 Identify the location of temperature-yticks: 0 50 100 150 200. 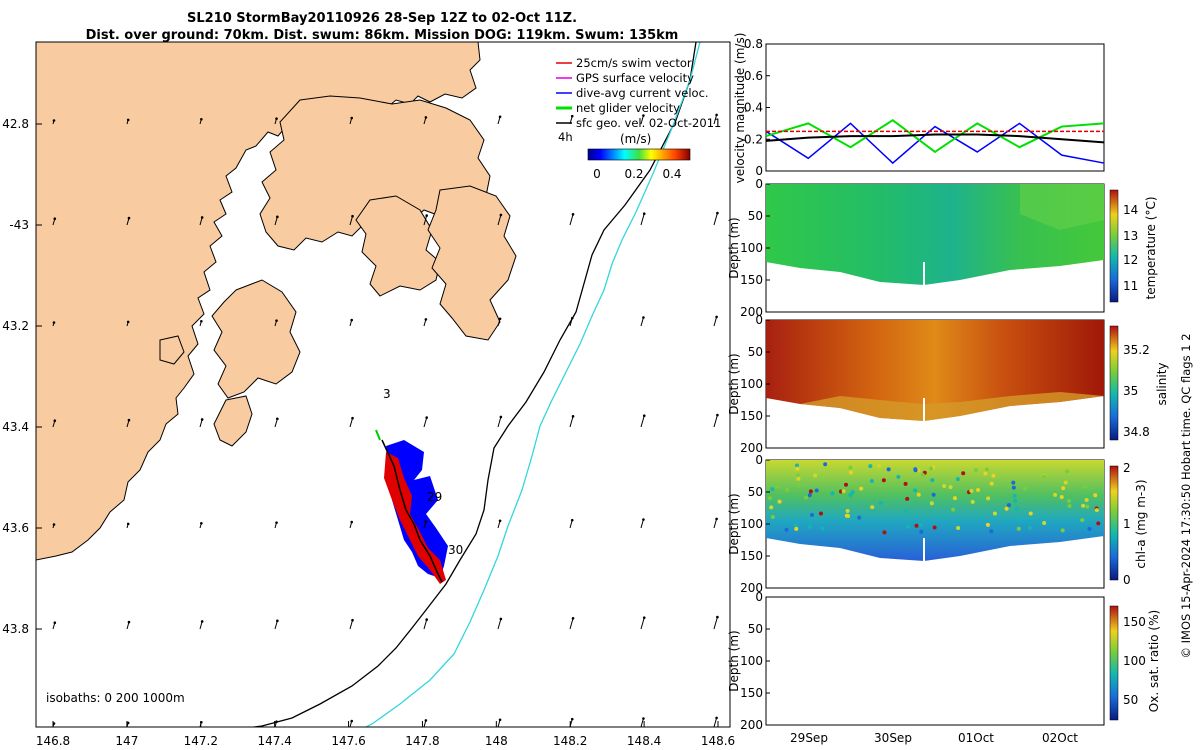
(755, 248).